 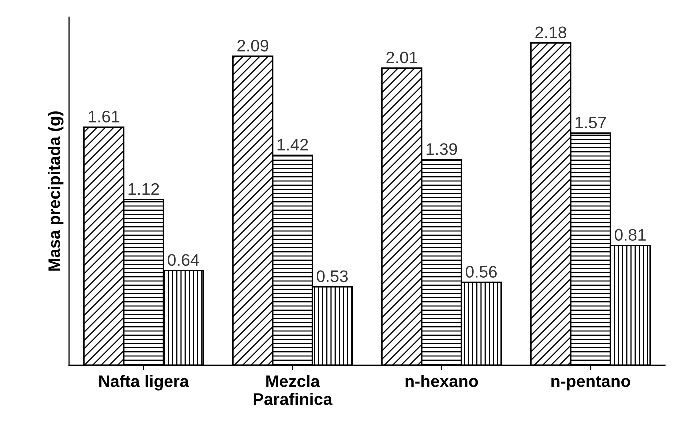 What do you see at coordinates (402, 58) in the screenshot?
I see `data-label: 2.01` at bounding box center [402, 58].